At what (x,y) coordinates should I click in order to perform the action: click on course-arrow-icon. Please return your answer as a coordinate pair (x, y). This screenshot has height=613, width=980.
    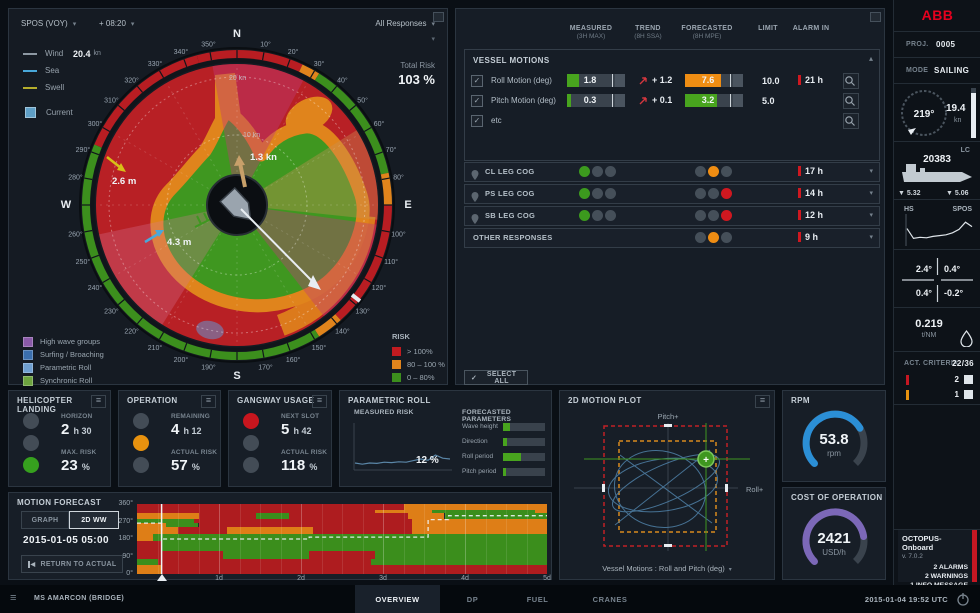
    Looking at the image, I should click on (280, 249).